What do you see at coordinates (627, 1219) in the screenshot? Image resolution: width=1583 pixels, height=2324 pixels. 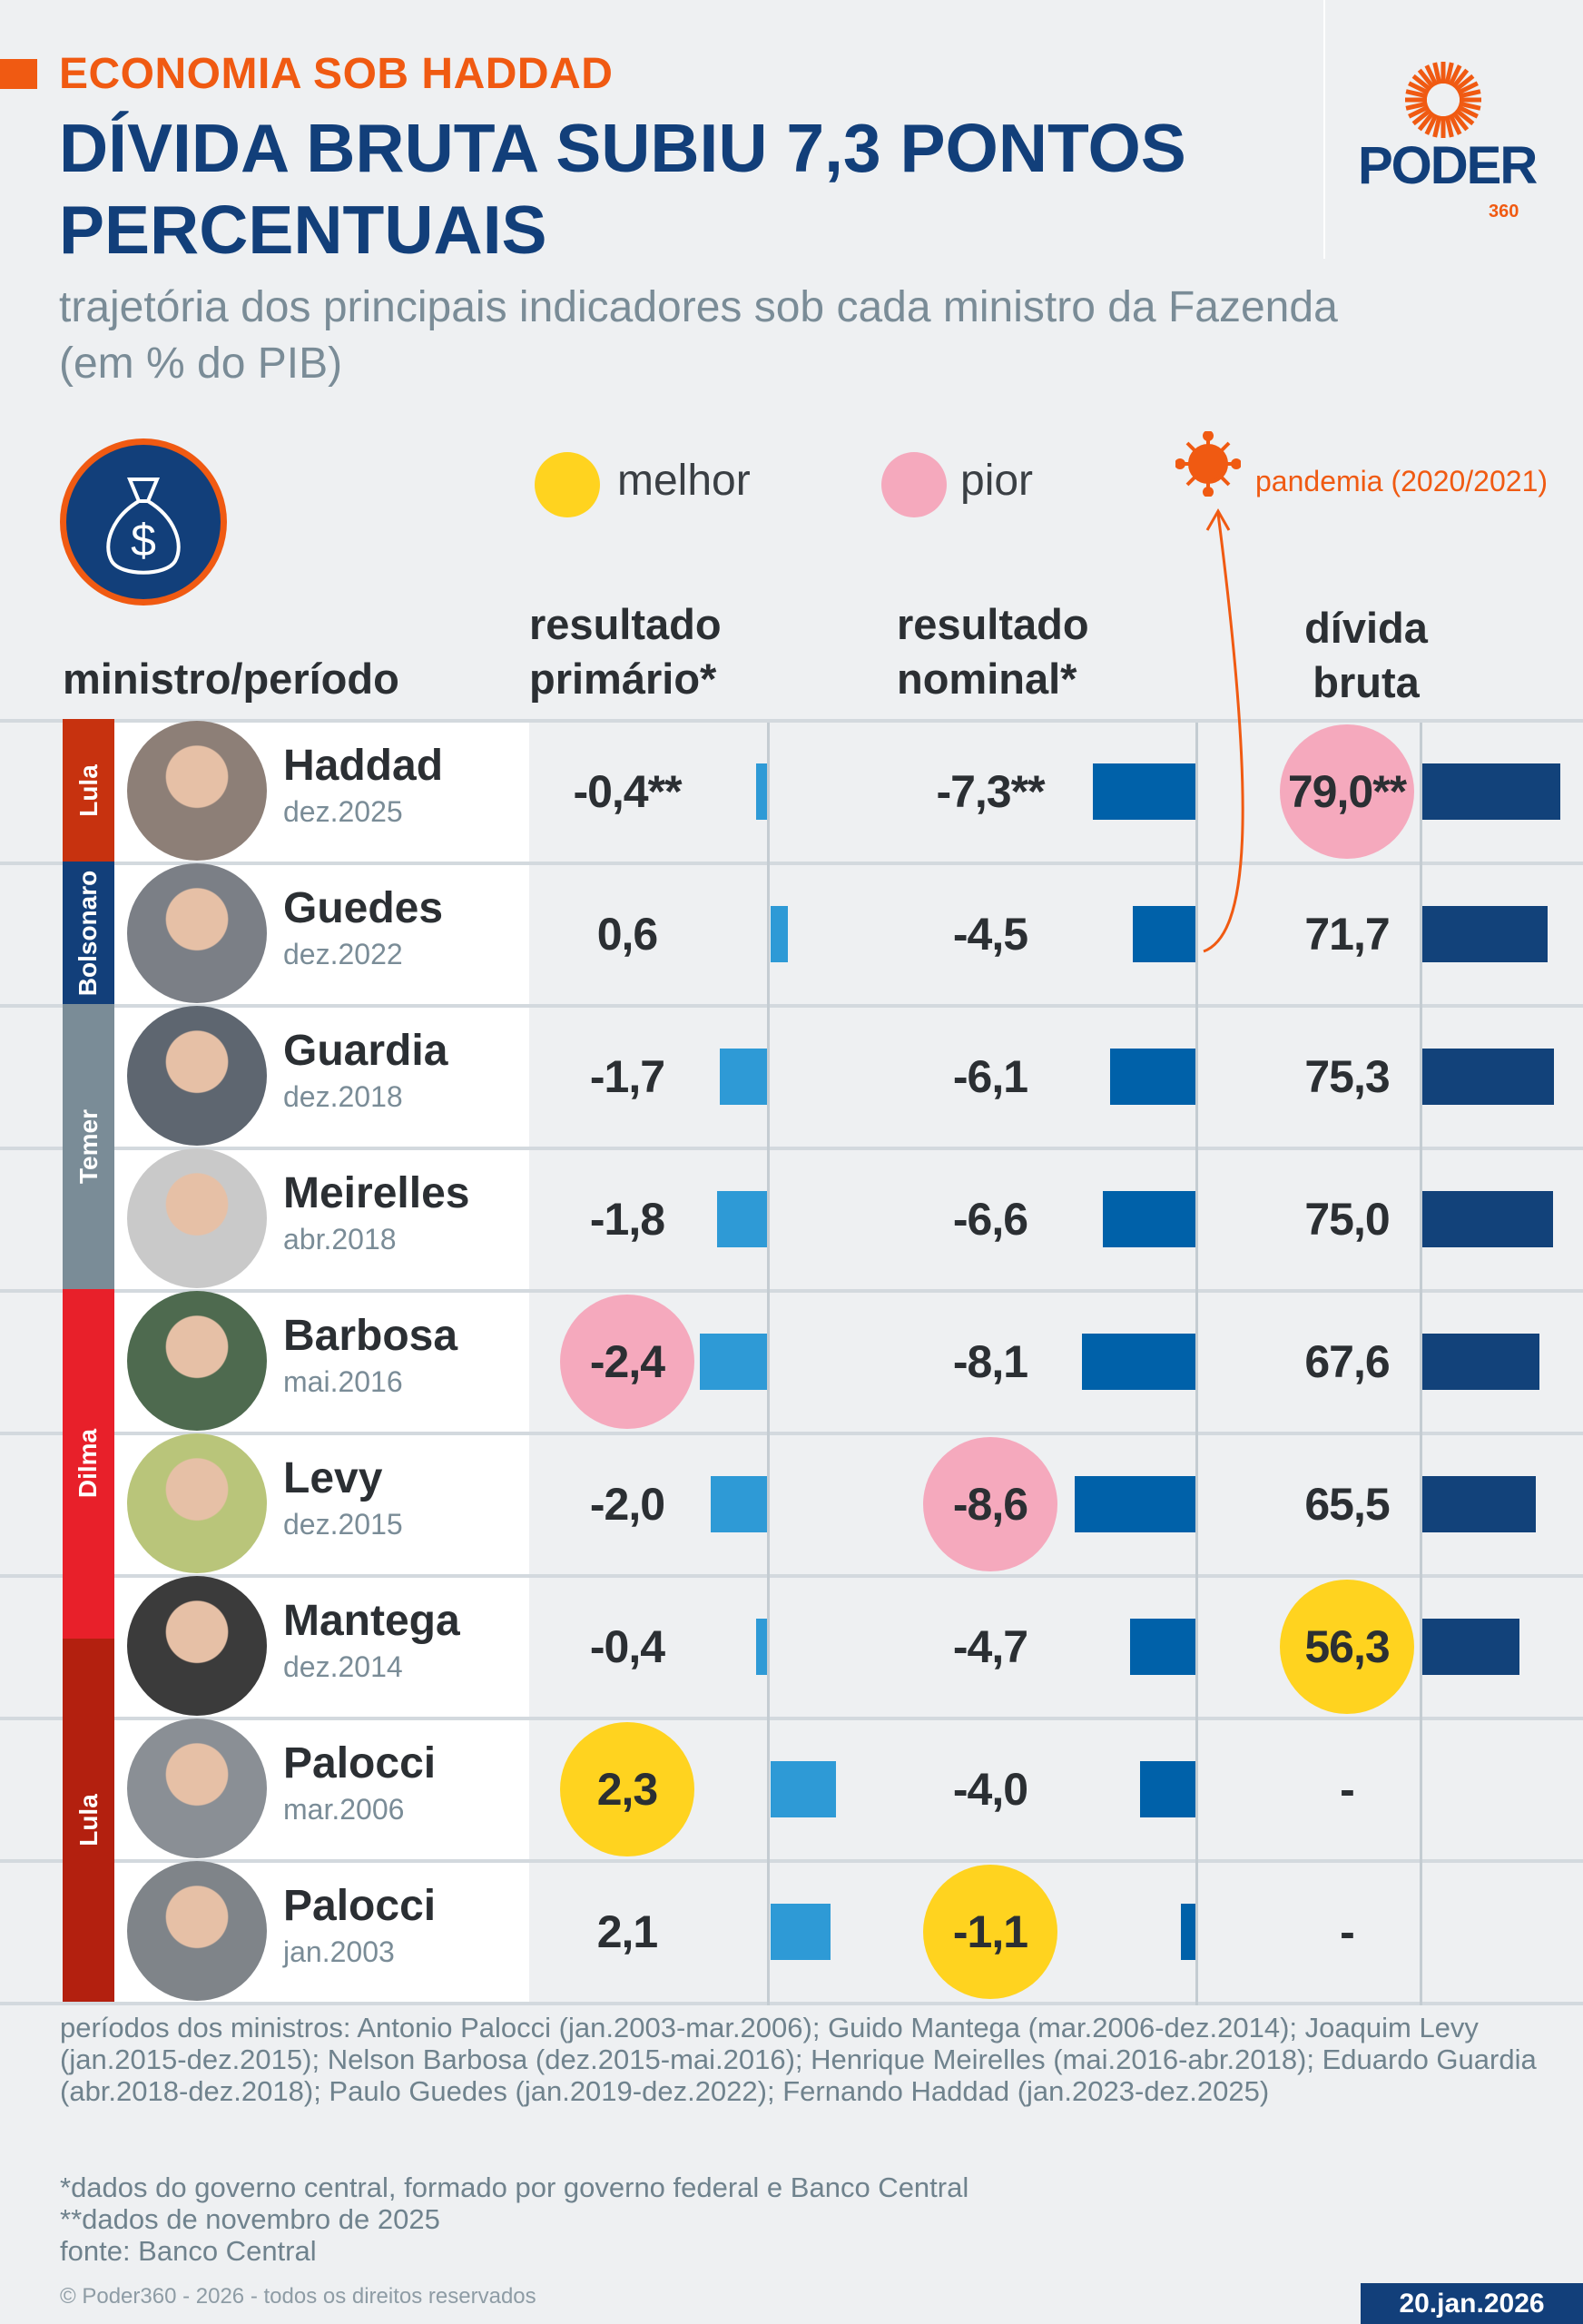 I see `primary-value: -1,8` at bounding box center [627, 1219].